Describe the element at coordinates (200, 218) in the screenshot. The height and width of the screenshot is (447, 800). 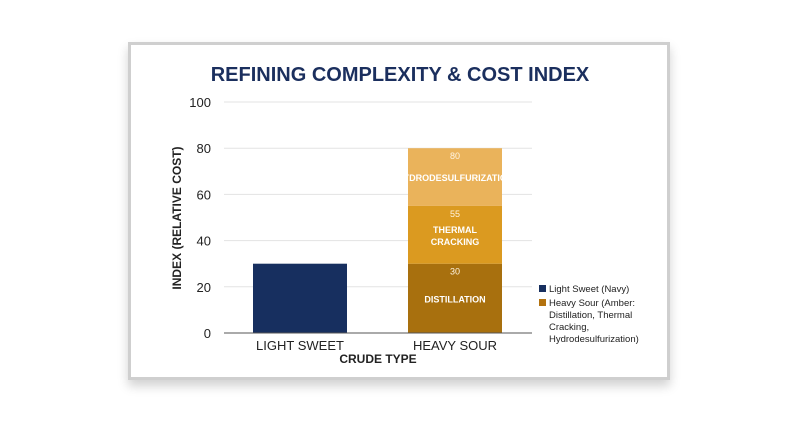
I see `y-axis-ticks: 0 20 40 60 80 100` at that location.